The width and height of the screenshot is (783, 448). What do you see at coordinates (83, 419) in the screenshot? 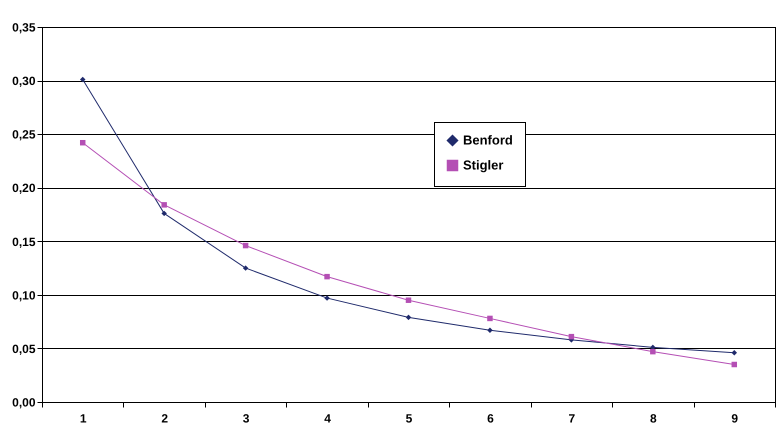
I see `x-tick-label: 1` at bounding box center [83, 419].